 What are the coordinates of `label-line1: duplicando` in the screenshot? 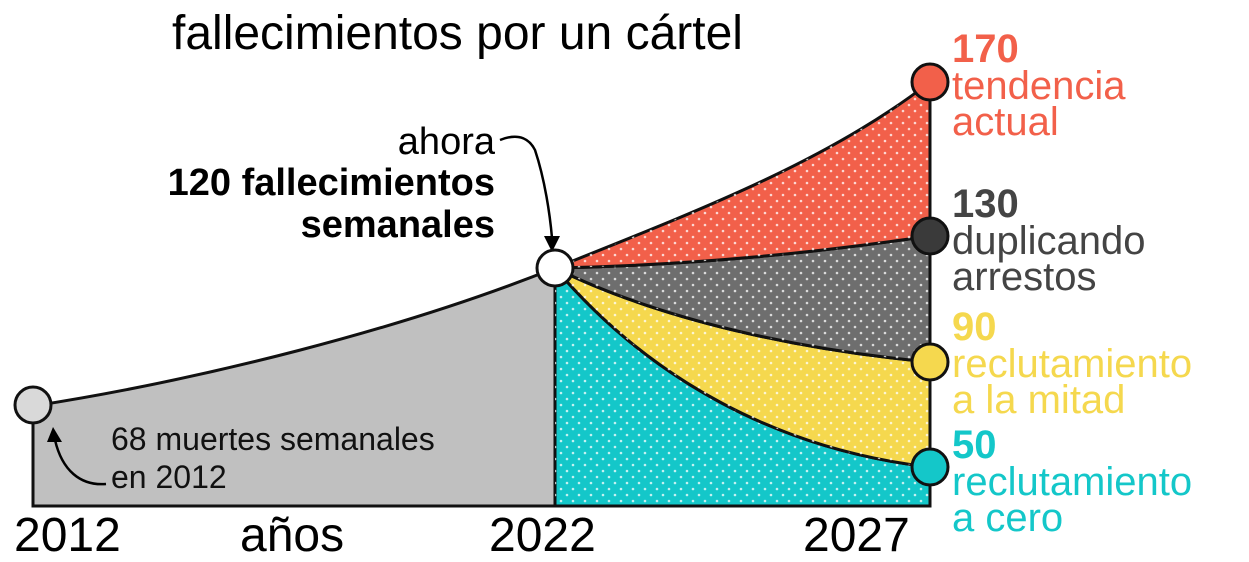 It's located at (1049, 241).